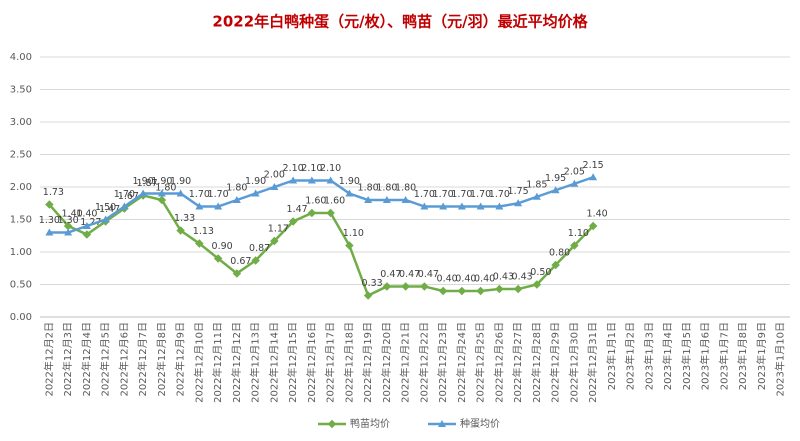 The height and width of the screenshot is (441, 800). Describe the element at coordinates (21, 252) in the screenshot. I see `y-tick-label: 1.00` at that location.